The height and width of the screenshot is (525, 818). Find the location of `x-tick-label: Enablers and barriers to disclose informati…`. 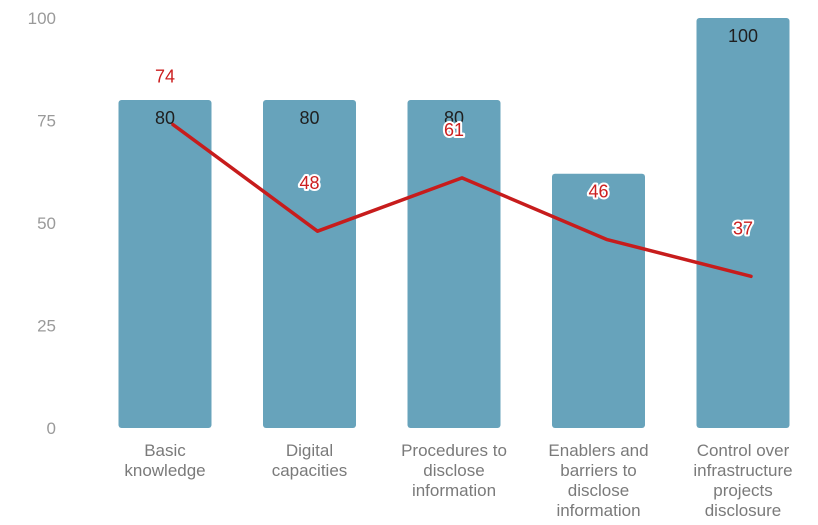

x-tick-label: Enablers and barriers to disclose informati… is located at coordinates (598, 480).